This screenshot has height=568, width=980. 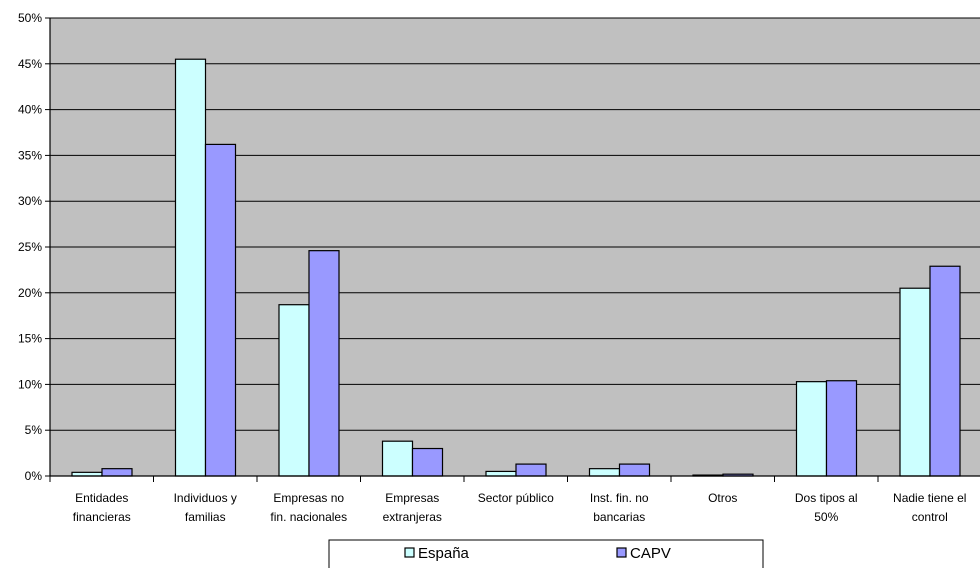 I want to click on legend-label: CAPV, so click(x=650, y=553).